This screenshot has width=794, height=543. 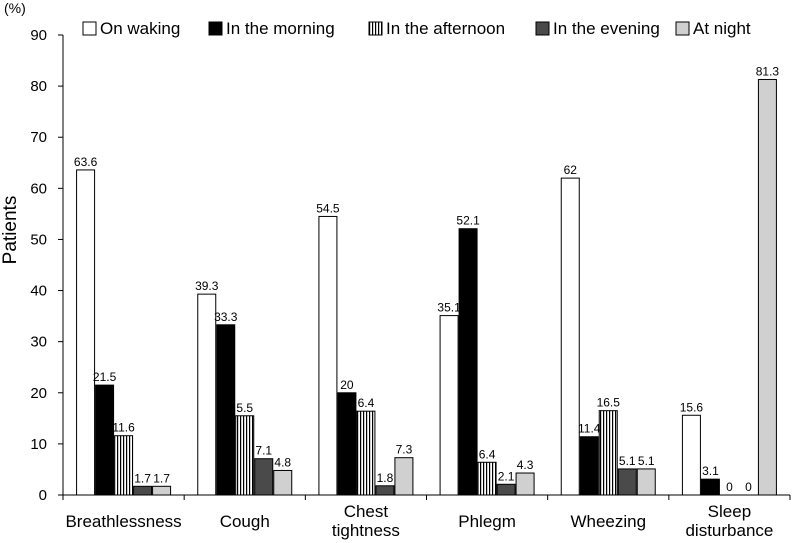 I want to click on y-tick-label: 70, so click(x=38, y=137).